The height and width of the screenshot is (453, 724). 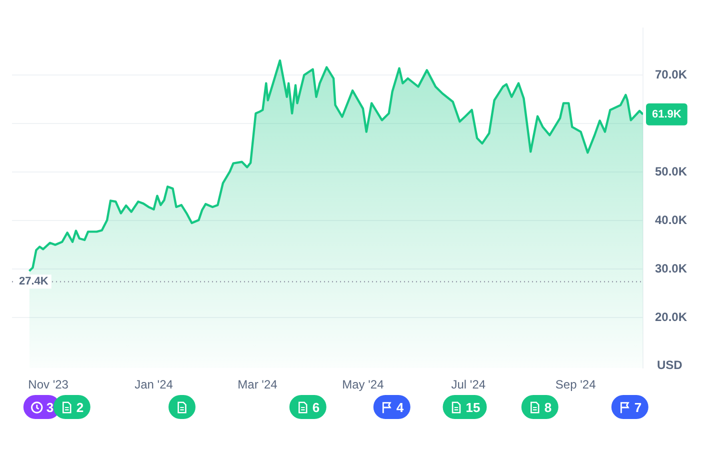 What do you see at coordinates (638, 407) in the screenshot?
I see `text: 7` at bounding box center [638, 407].